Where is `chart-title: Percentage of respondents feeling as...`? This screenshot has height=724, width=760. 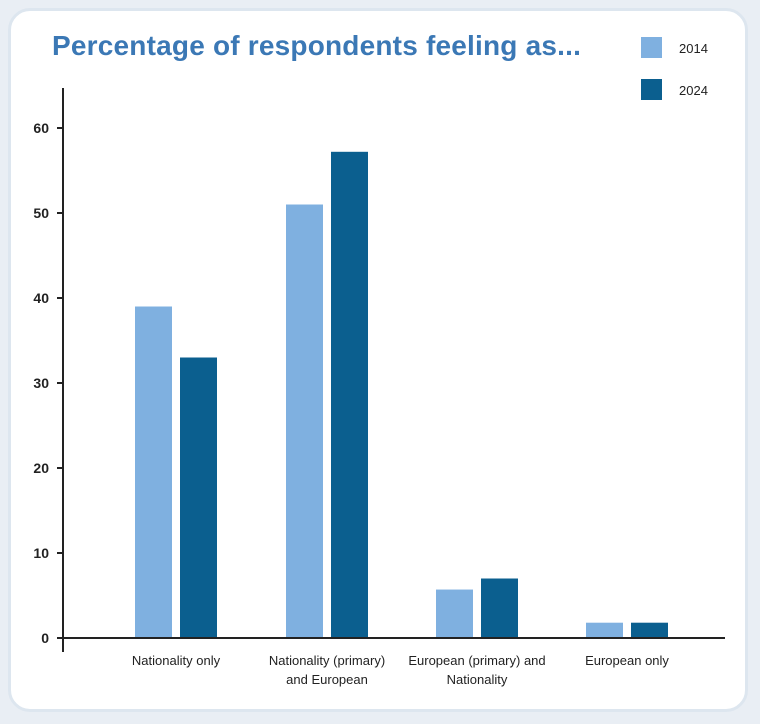
chart-title: Percentage of respondents feeling as... is located at coordinates (317, 45).